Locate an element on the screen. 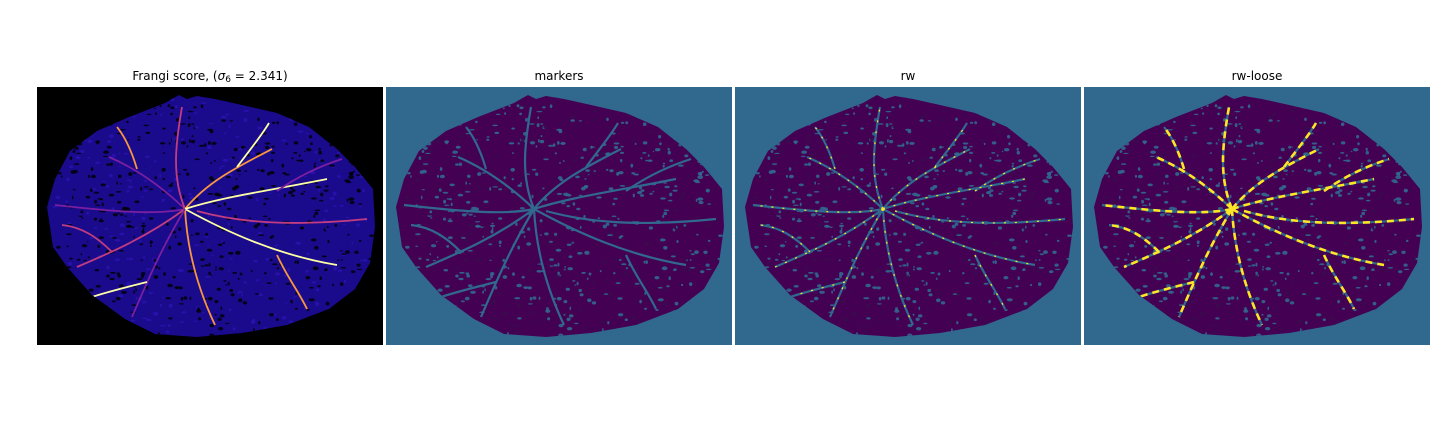  panel-title-frangi: Frangi score, (σ6 = 2.341) is located at coordinates (210, 77).